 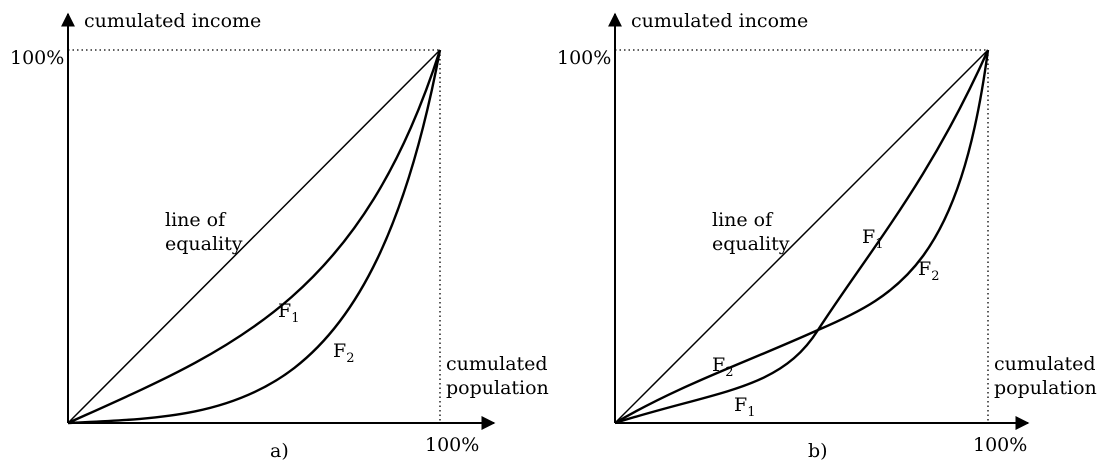 What do you see at coordinates (343, 353) in the screenshot?
I see `curve-label-f2: F2` at bounding box center [343, 353].